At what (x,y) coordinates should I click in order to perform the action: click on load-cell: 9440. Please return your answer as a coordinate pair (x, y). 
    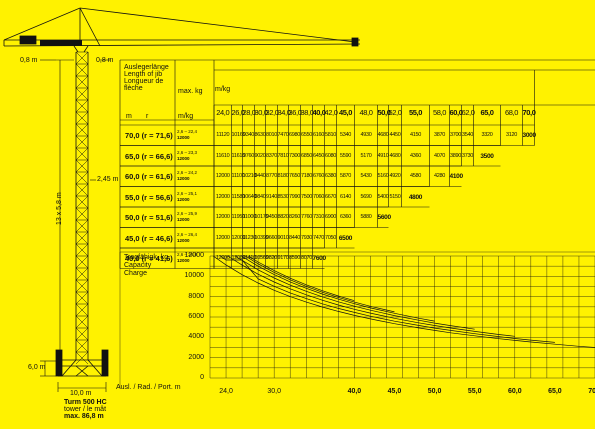
    Looking at the image, I should click on (260, 176).